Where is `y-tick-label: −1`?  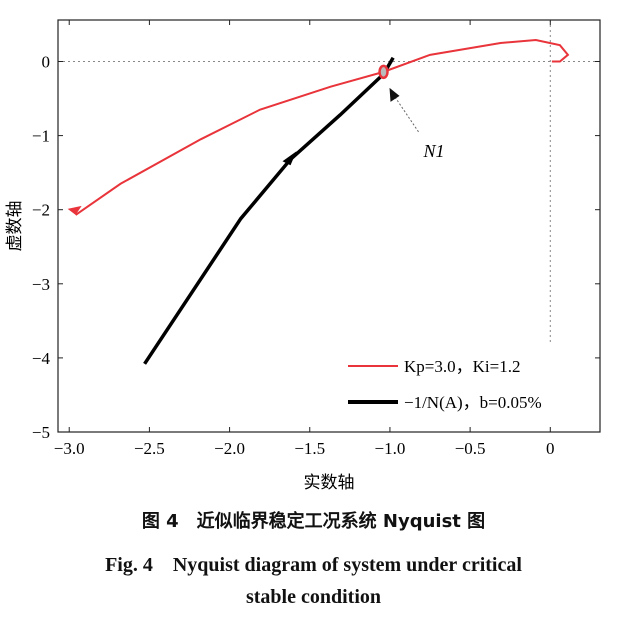
y-tick-label: −1 is located at coordinates (41, 136).